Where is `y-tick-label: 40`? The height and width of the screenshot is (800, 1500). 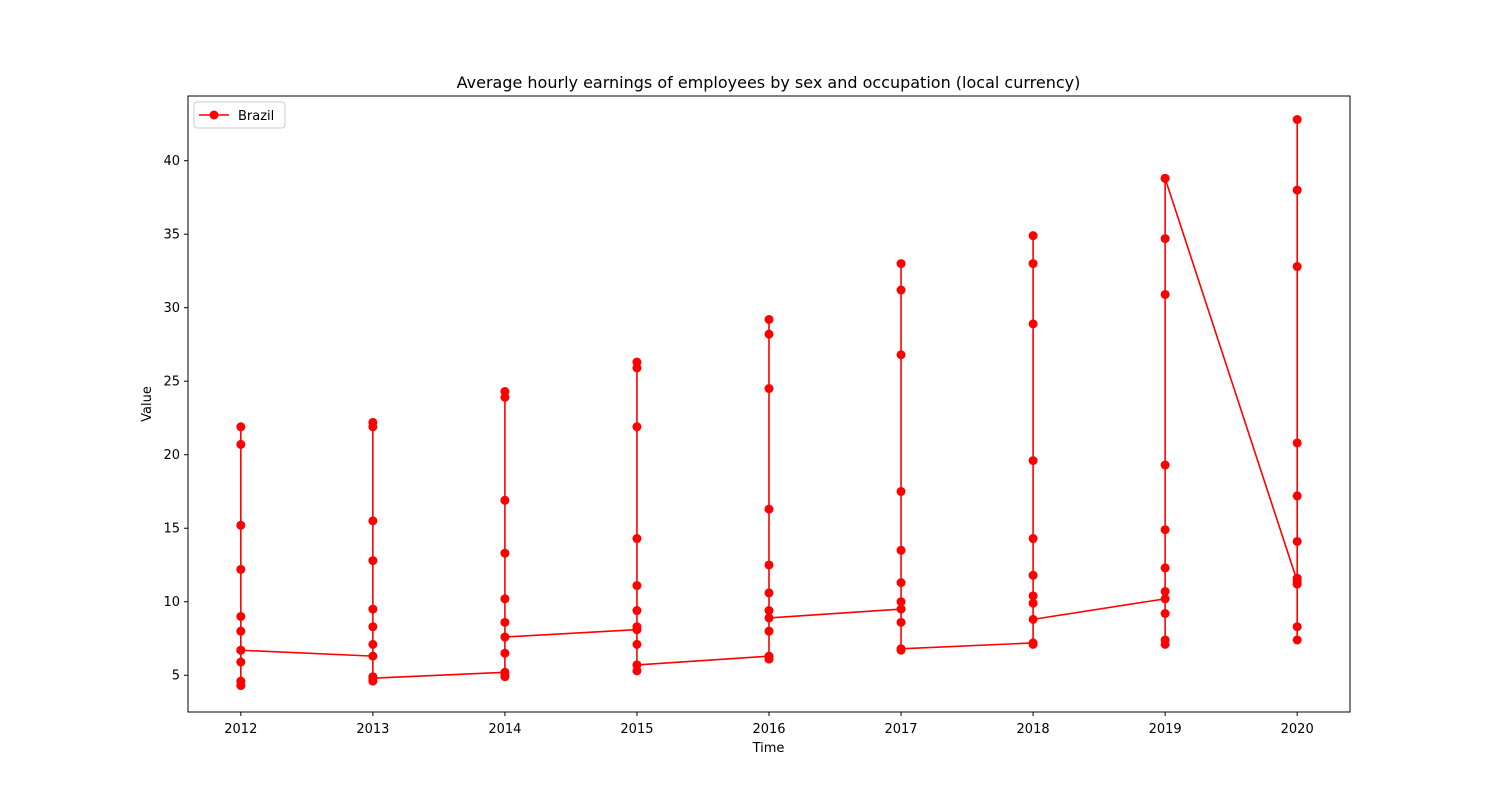
y-tick-label: 40 is located at coordinates (171, 161).